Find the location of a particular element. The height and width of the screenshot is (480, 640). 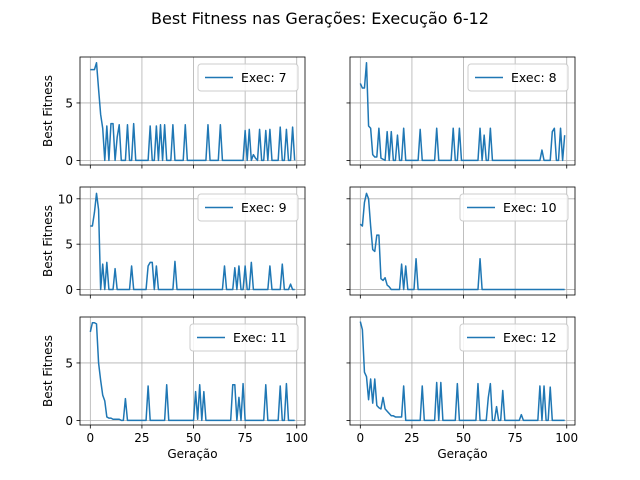

legend-label: Exec: 12 is located at coordinates (530, 337).